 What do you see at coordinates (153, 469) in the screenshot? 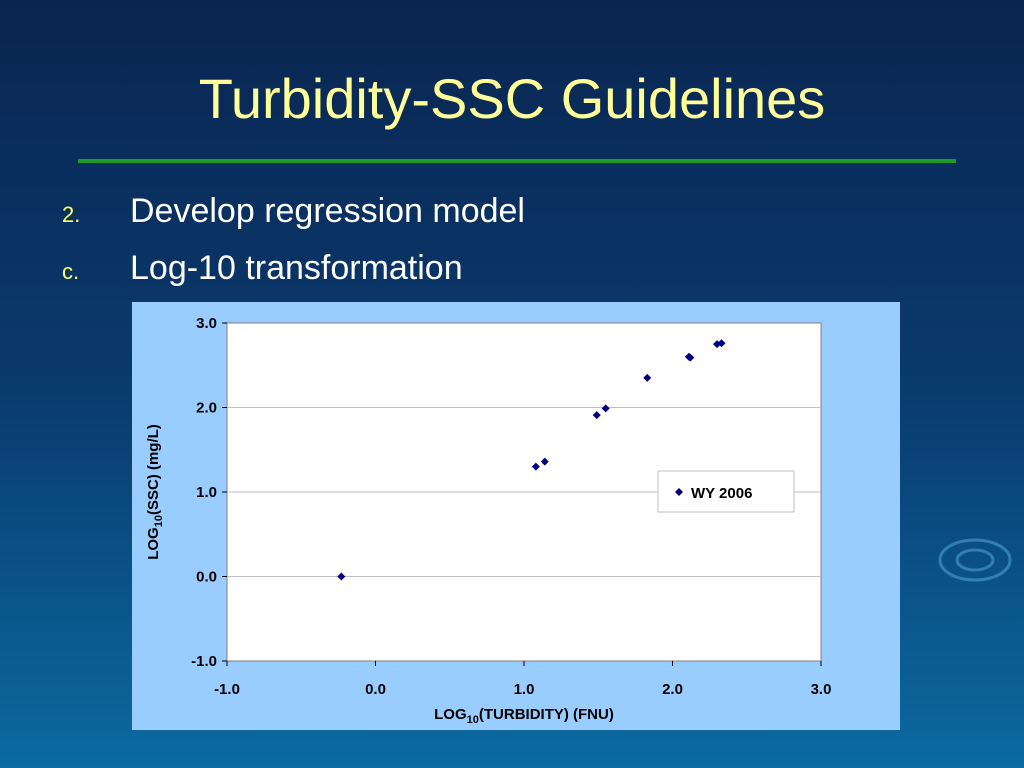
I see `y-axis-label-part: (SSC) (mg/L)` at bounding box center [153, 469].